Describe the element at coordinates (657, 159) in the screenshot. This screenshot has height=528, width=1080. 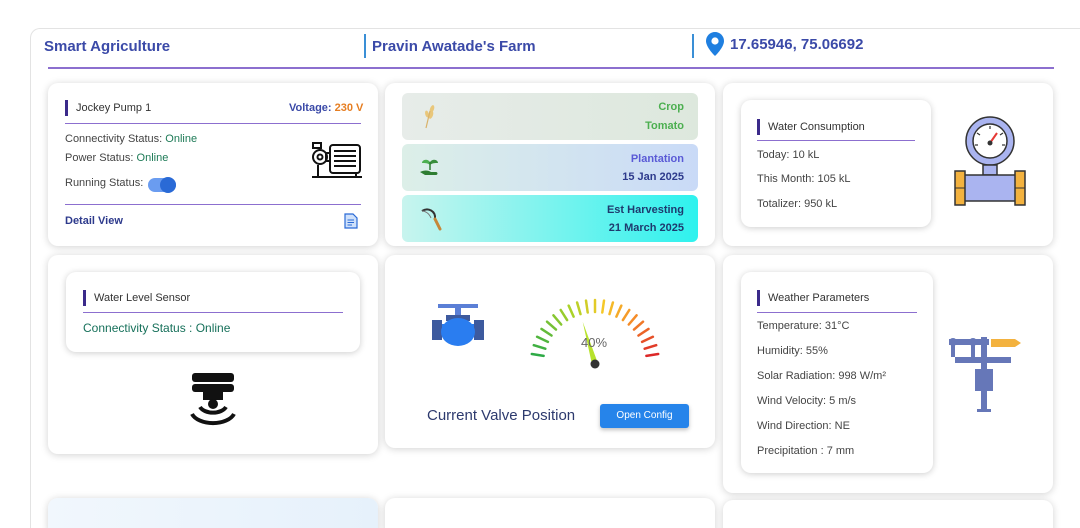
I see `plantation-label: Plantation` at that location.